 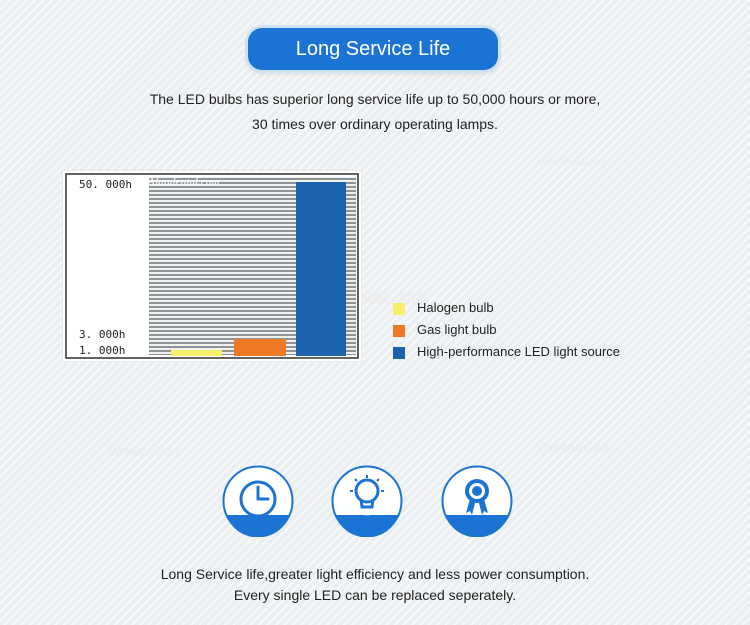 I want to click on award-badge-icon, so click(x=477, y=501).